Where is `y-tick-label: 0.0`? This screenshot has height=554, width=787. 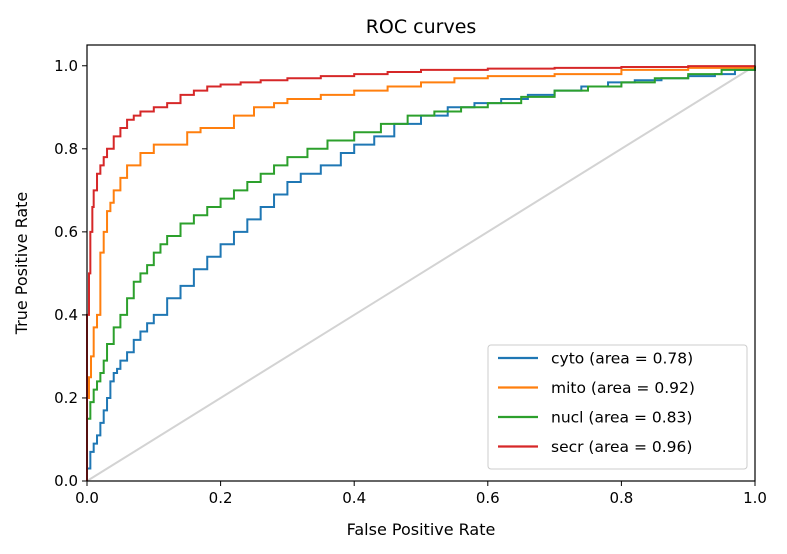
y-tick-label: 0.0 is located at coordinates (66, 481).